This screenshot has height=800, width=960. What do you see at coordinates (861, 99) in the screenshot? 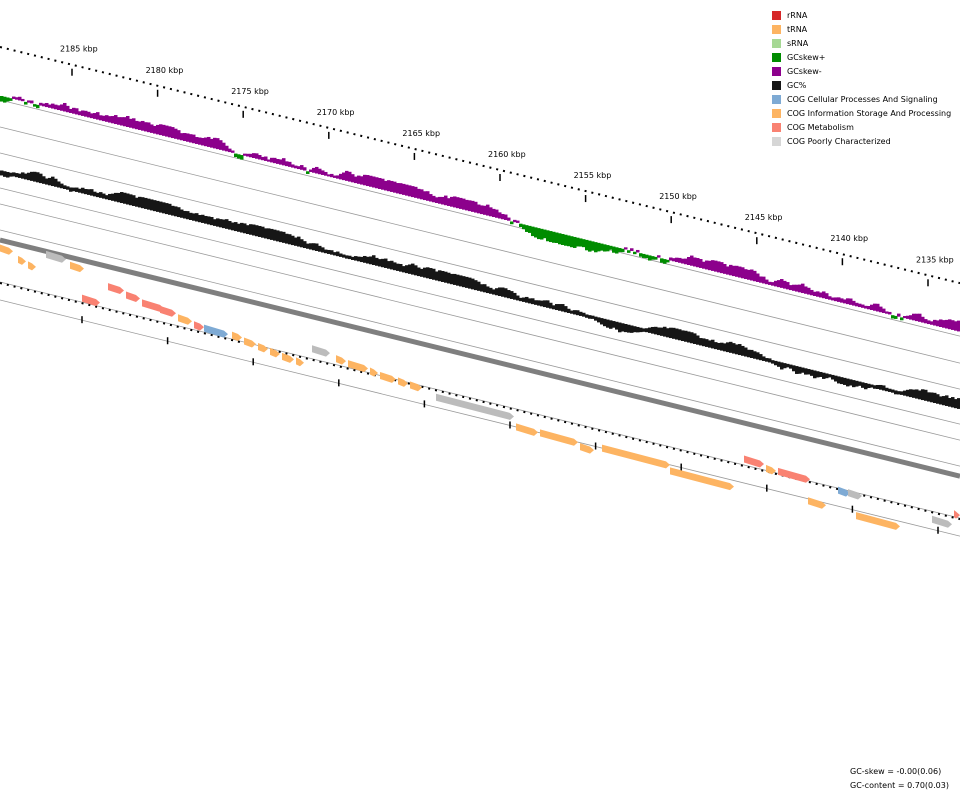
I see `legend-item-cog-cellular: COG Cellular Processes And Signaling` at bounding box center [861, 99].